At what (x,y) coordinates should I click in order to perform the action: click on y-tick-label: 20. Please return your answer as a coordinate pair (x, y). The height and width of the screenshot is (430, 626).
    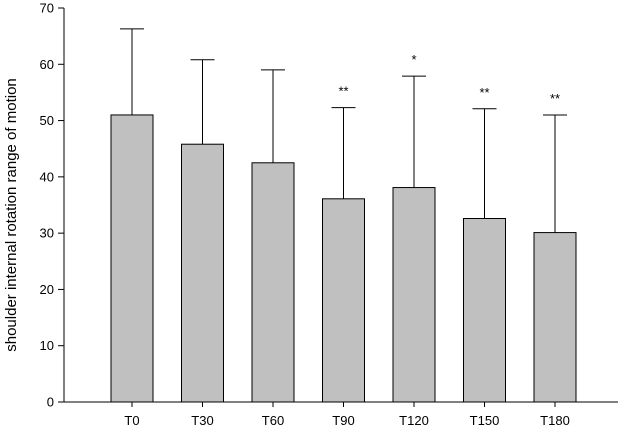
    Looking at the image, I should click on (47, 289).